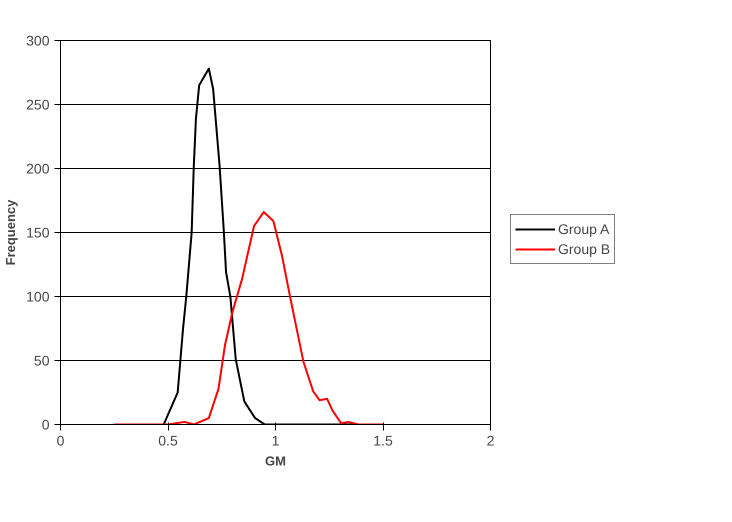  What do you see at coordinates (383, 440) in the screenshot?
I see `x-tick-label: 1.5` at bounding box center [383, 440].